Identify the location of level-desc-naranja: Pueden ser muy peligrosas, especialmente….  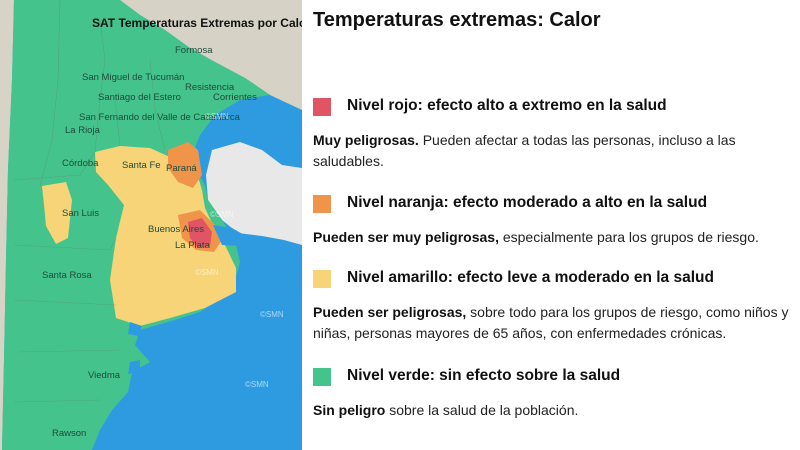
(556, 237).